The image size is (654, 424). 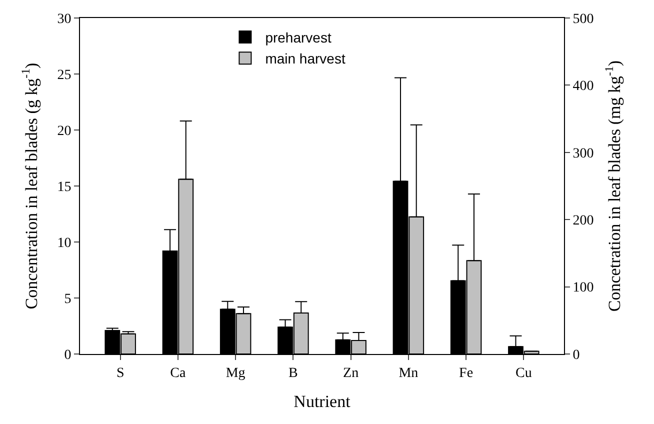 I want to click on y2-tick-label: 300, so click(x=583, y=154).